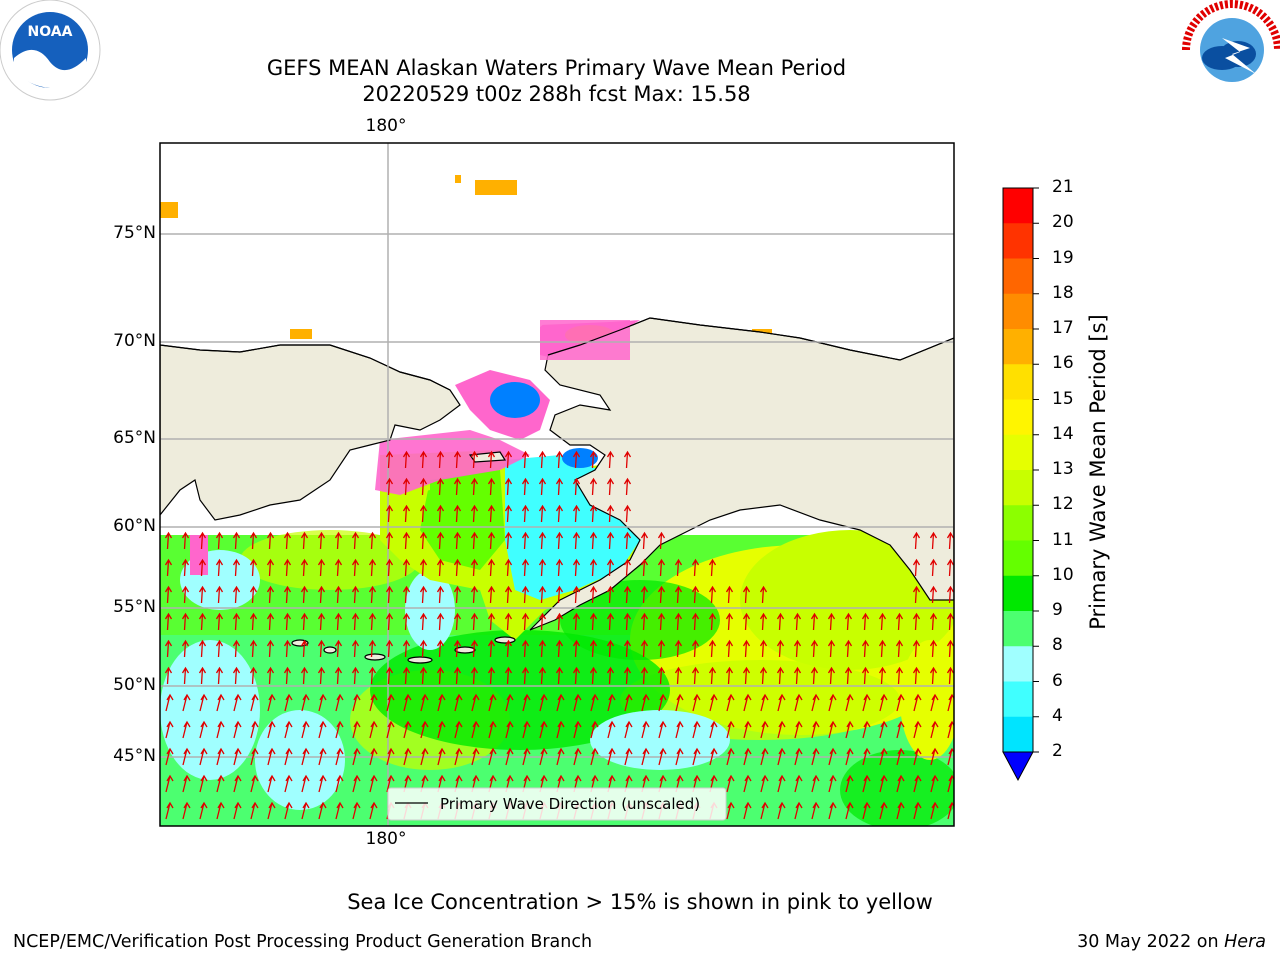 The height and width of the screenshot is (960, 1280). What do you see at coordinates (386, 126) in the screenshot?
I see `lon-label-top: 180°` at bounding box center [386, 126].